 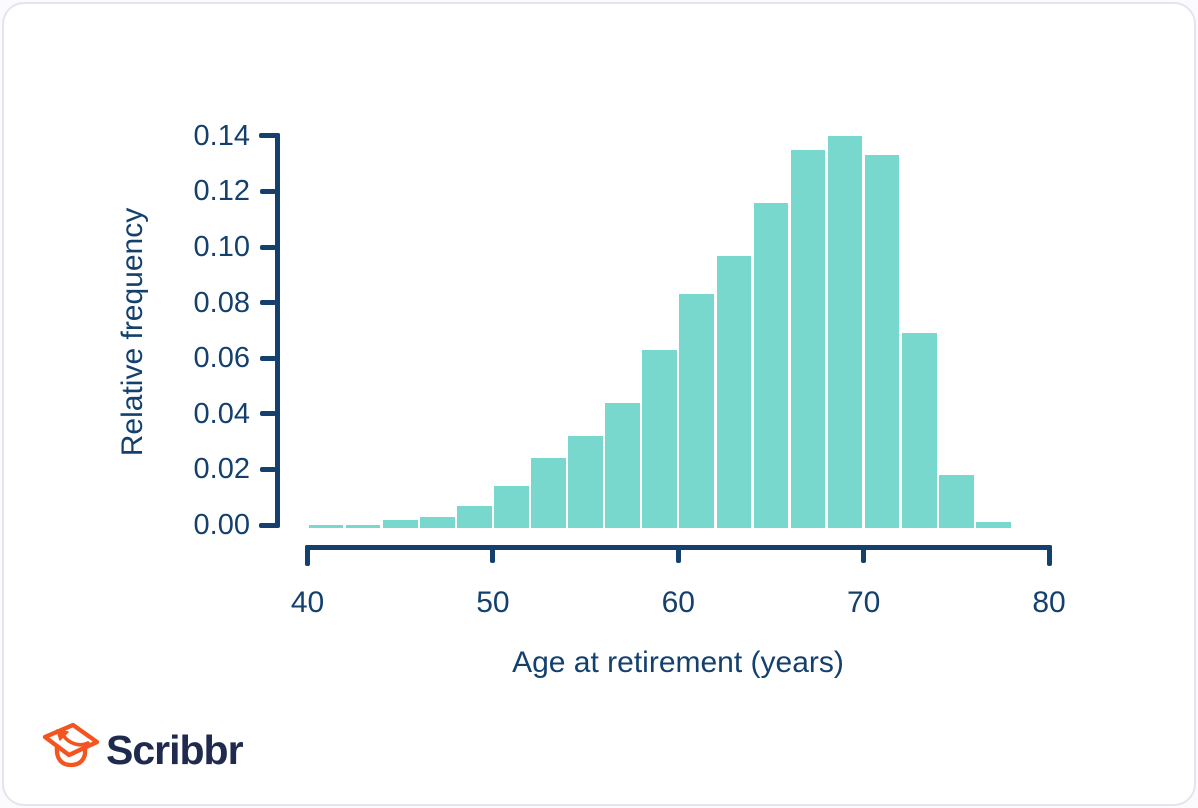 What do you see at coordinates (493, 602) in the screenshot?
I see `x-tick-label: 50` at bounding box center [493, 602].